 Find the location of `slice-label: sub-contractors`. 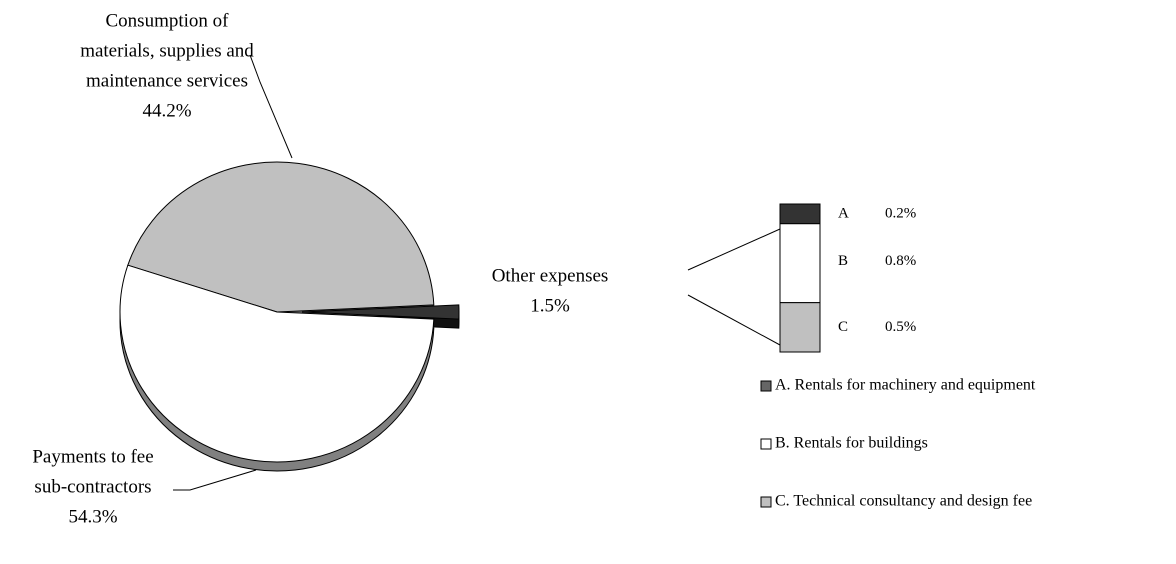

slice-label: sub-contractors is located at coordinates (92, 486).